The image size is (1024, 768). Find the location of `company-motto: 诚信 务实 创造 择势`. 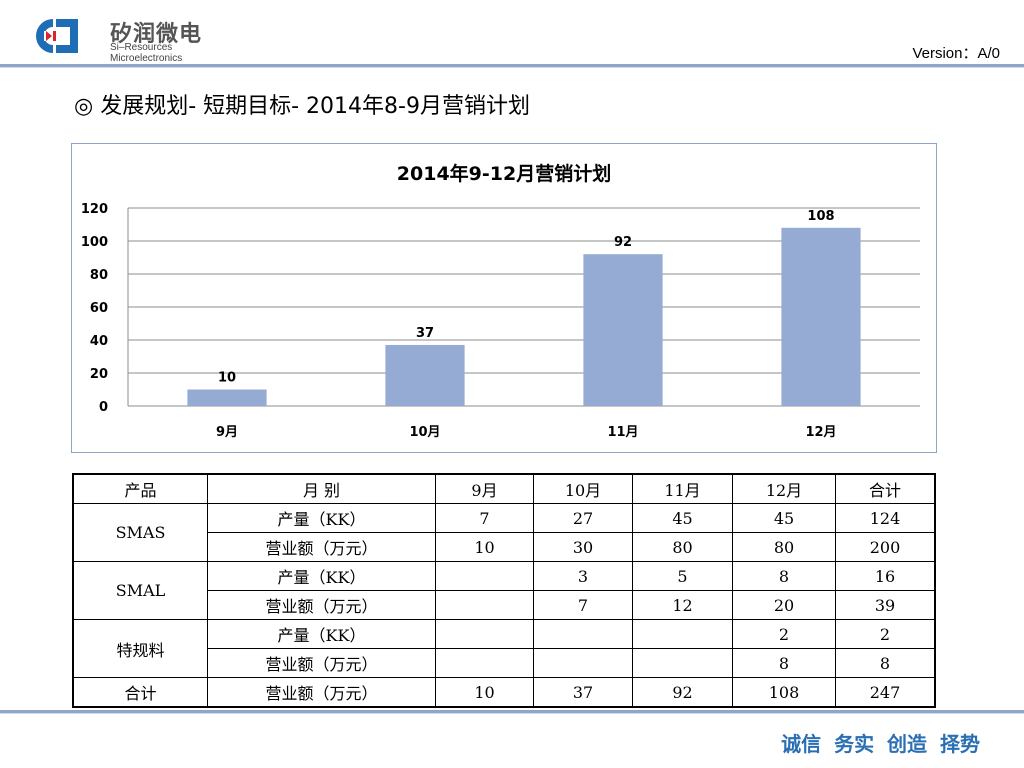

company-motto: 诚信 务实 创造 择势 is located at coordinates (880, 744).